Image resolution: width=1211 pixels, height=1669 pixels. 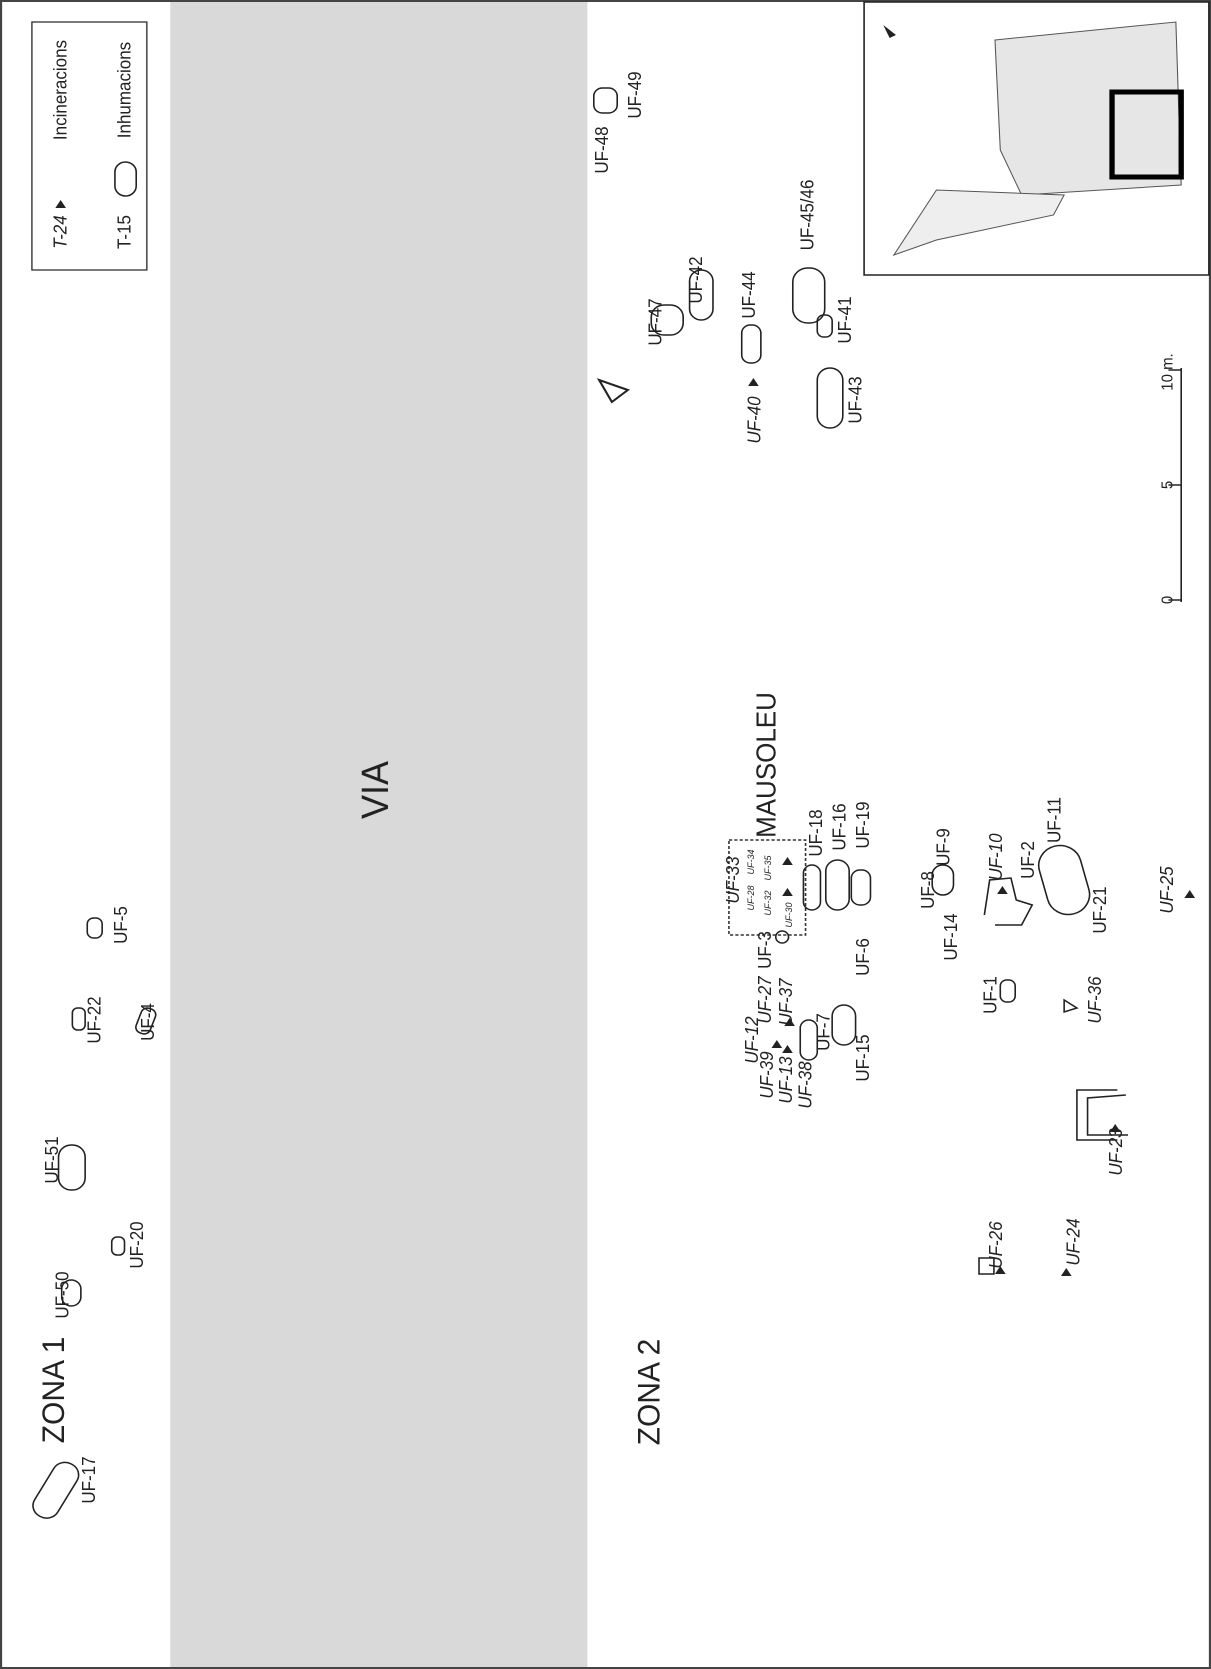 I want to click on unit-label: UF-36, so click(x=1094, y=999).